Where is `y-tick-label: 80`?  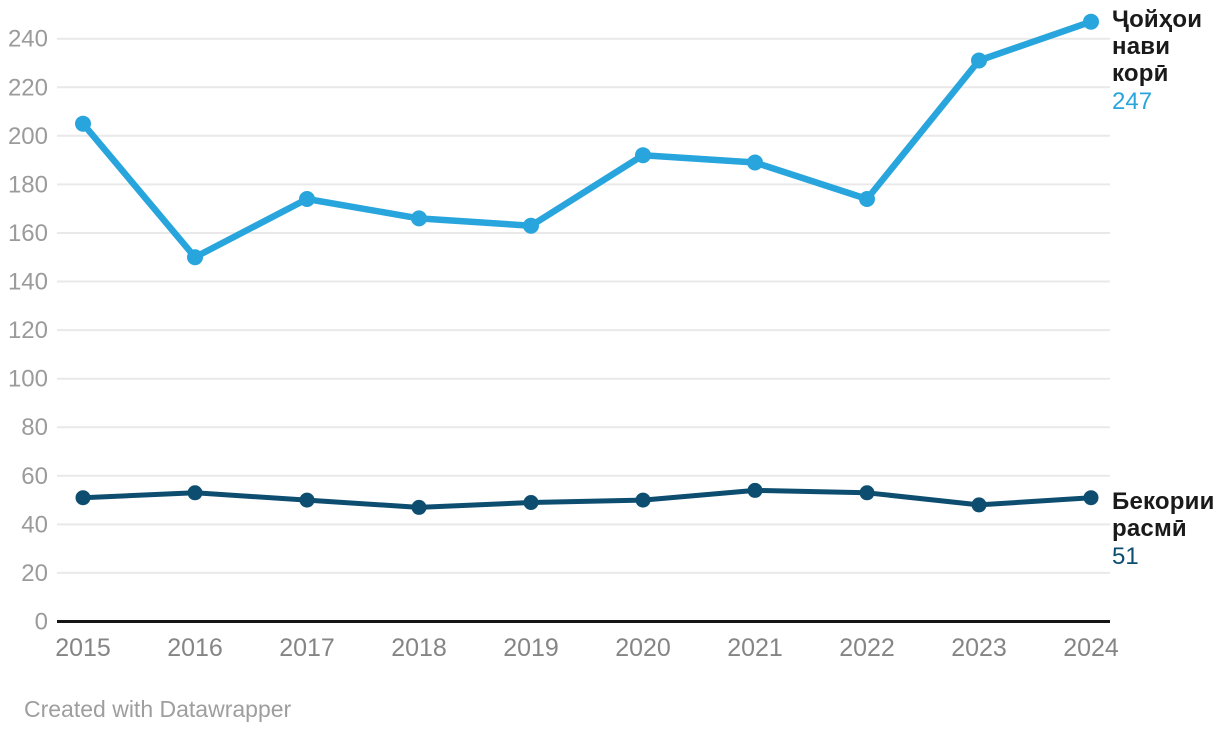
y-tick-label: 80 is located at coordinates (34, 427).